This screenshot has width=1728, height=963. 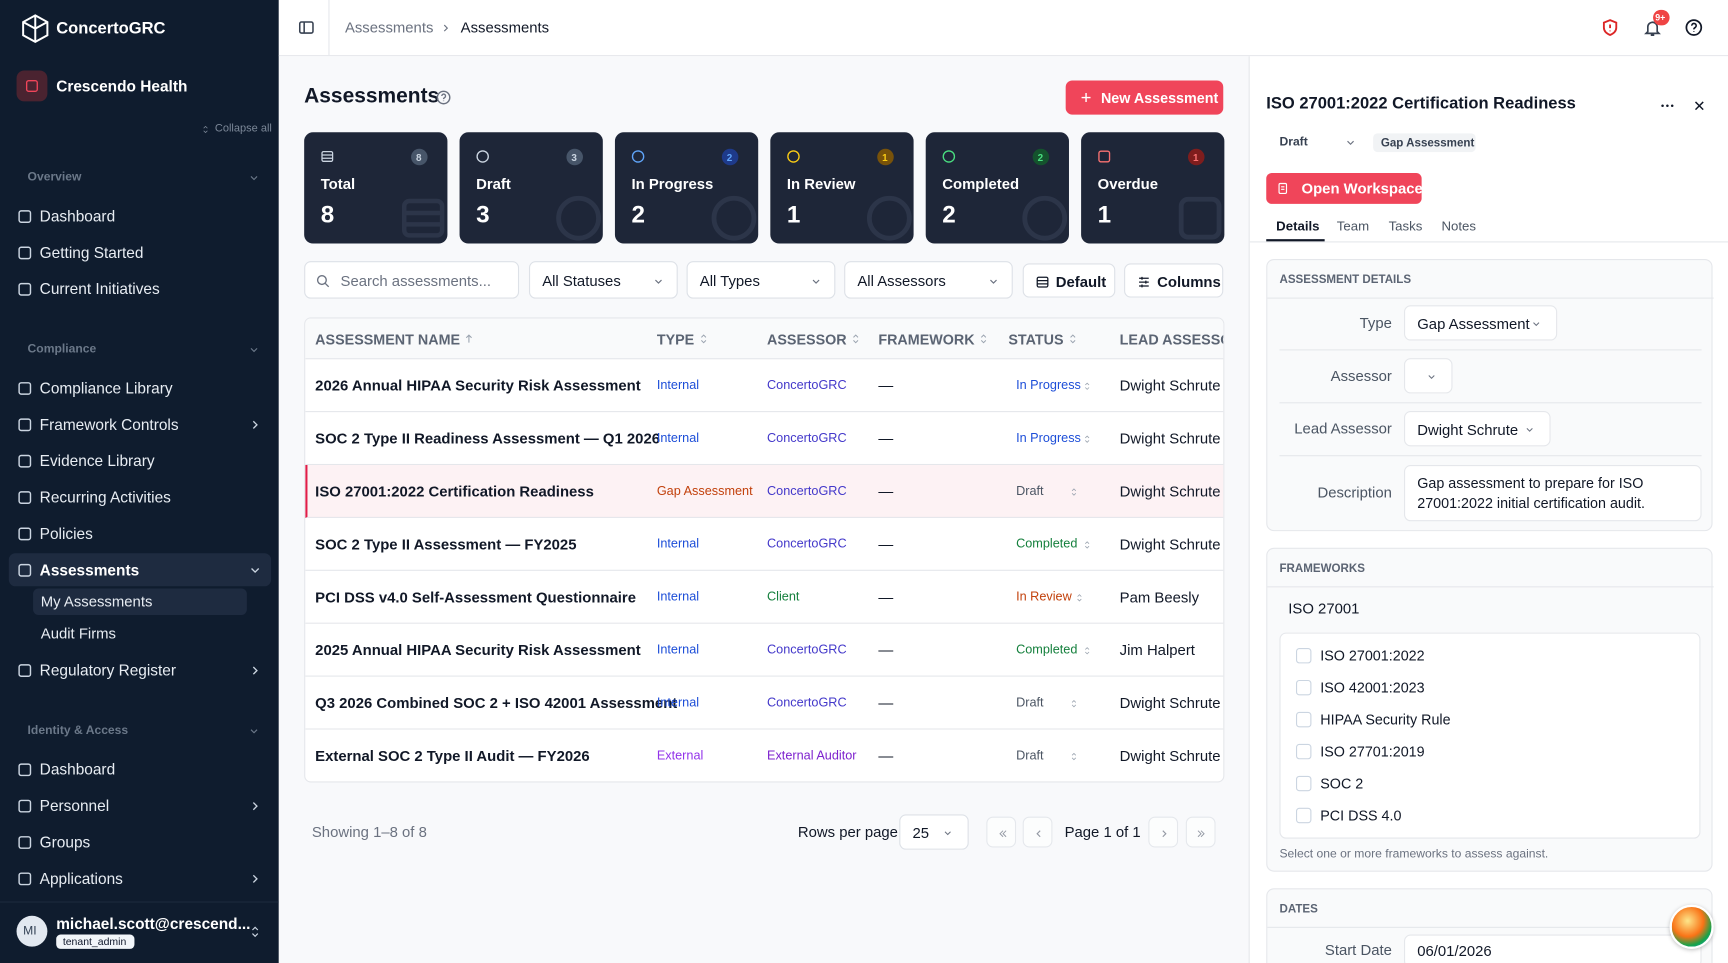 What do you see at coordinates (74, 805) in the screenshot?
I see `nav-item: Personnel` at bounding box center [74, 805].